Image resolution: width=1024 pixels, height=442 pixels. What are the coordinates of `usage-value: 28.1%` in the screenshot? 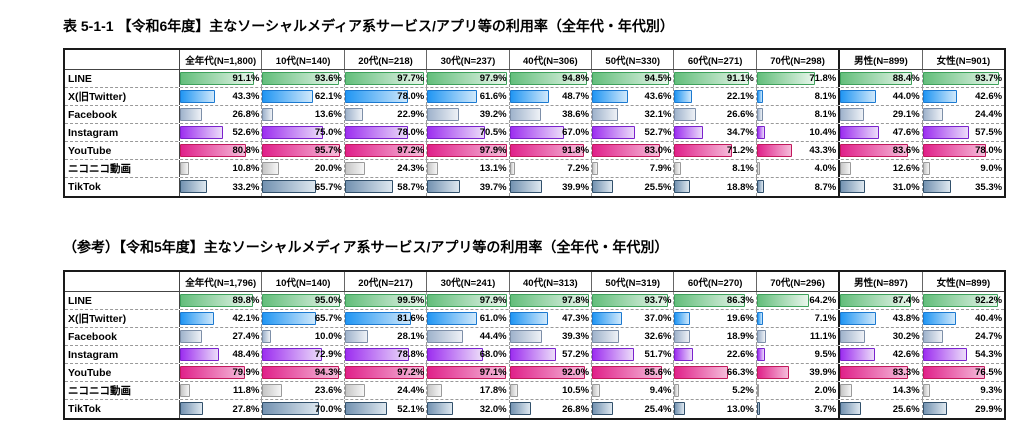 It's located at (411, 336).